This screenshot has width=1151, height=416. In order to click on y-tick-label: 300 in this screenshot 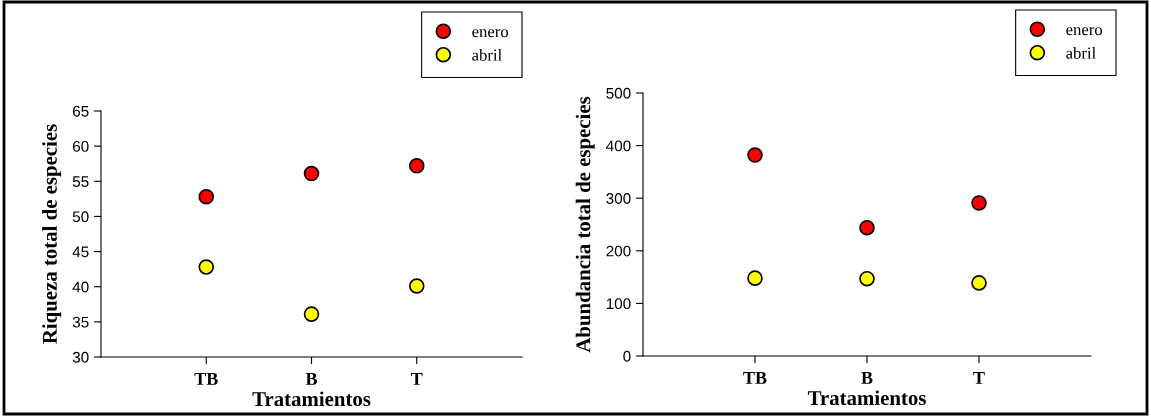, I will do `click(618, 198)`.